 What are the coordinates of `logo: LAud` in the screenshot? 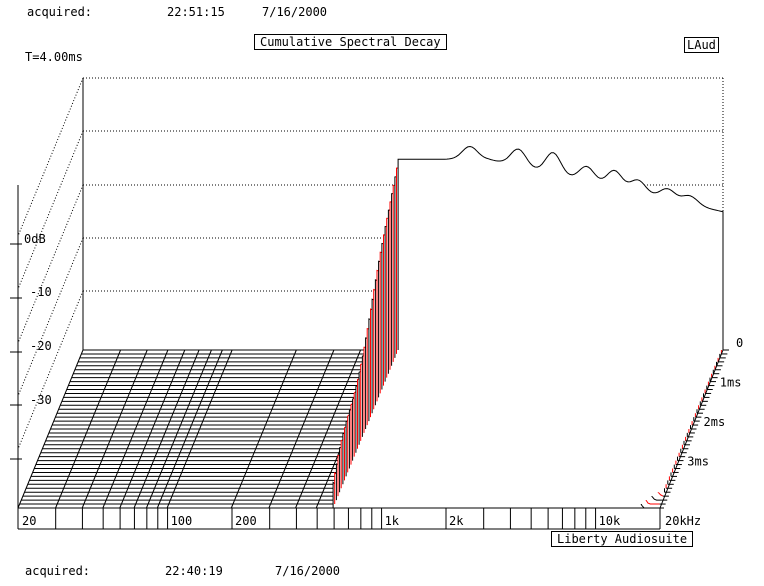 It's located at (701, 45).